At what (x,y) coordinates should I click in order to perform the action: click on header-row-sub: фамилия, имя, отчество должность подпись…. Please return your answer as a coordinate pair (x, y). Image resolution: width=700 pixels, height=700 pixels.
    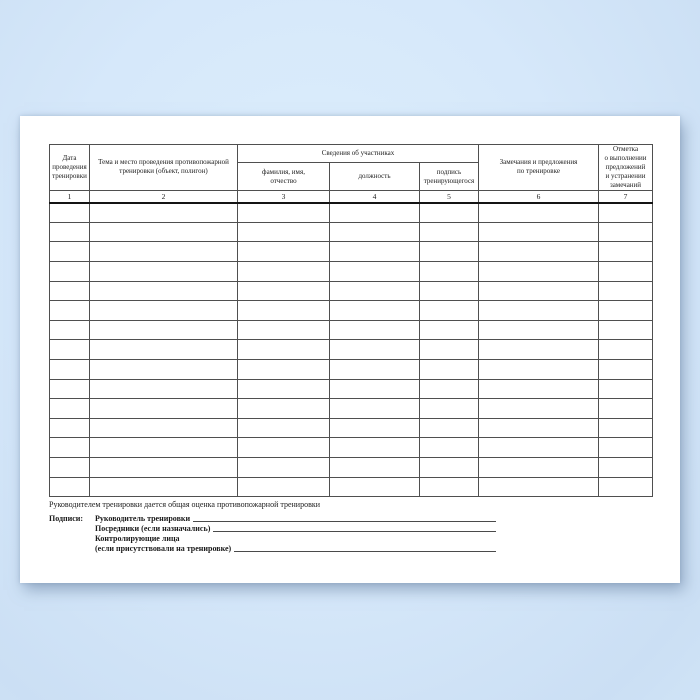
    Looking at the image, I should click on (351, 176).